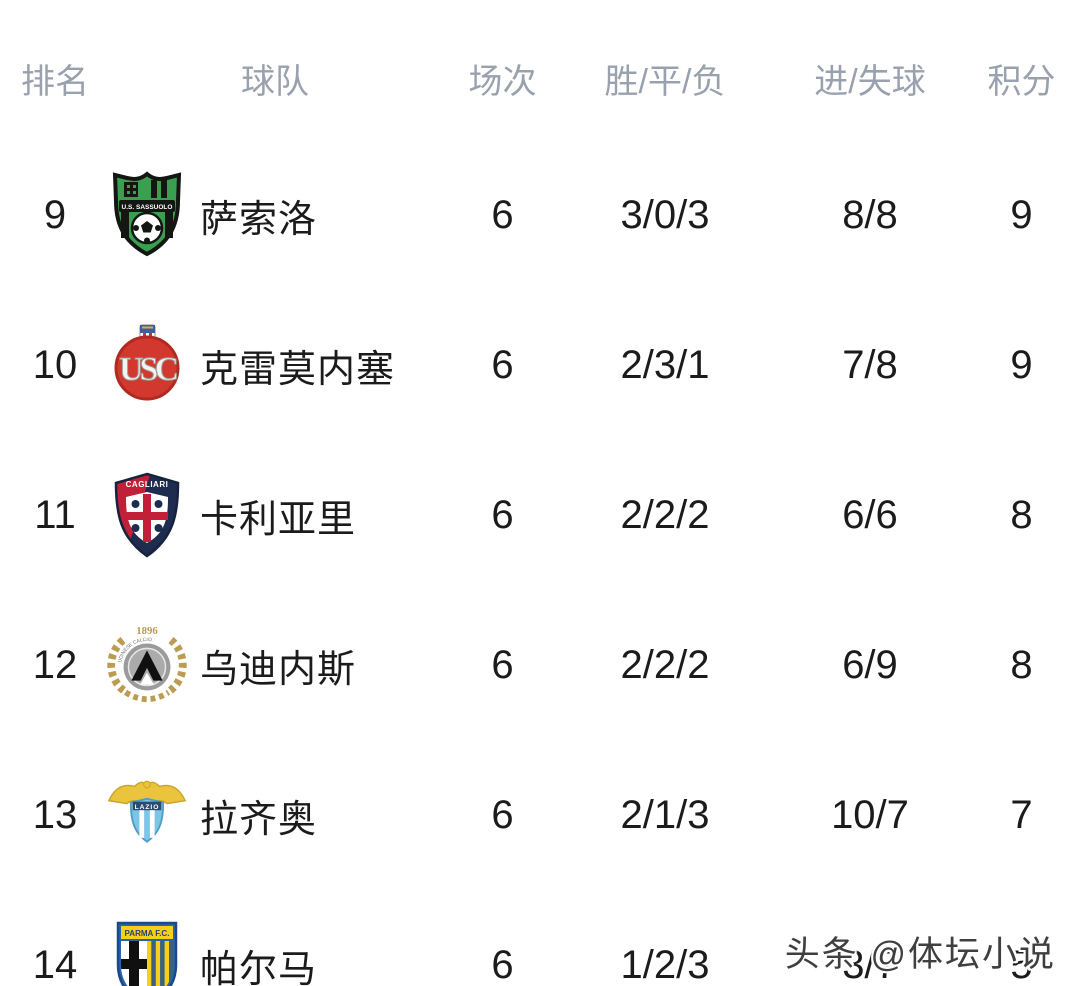 The width and height of the screenshot is (1068, 986). Describe the element at coordinates (55, 214) in the screenshot. I see `rank-cell: 9` at that location.